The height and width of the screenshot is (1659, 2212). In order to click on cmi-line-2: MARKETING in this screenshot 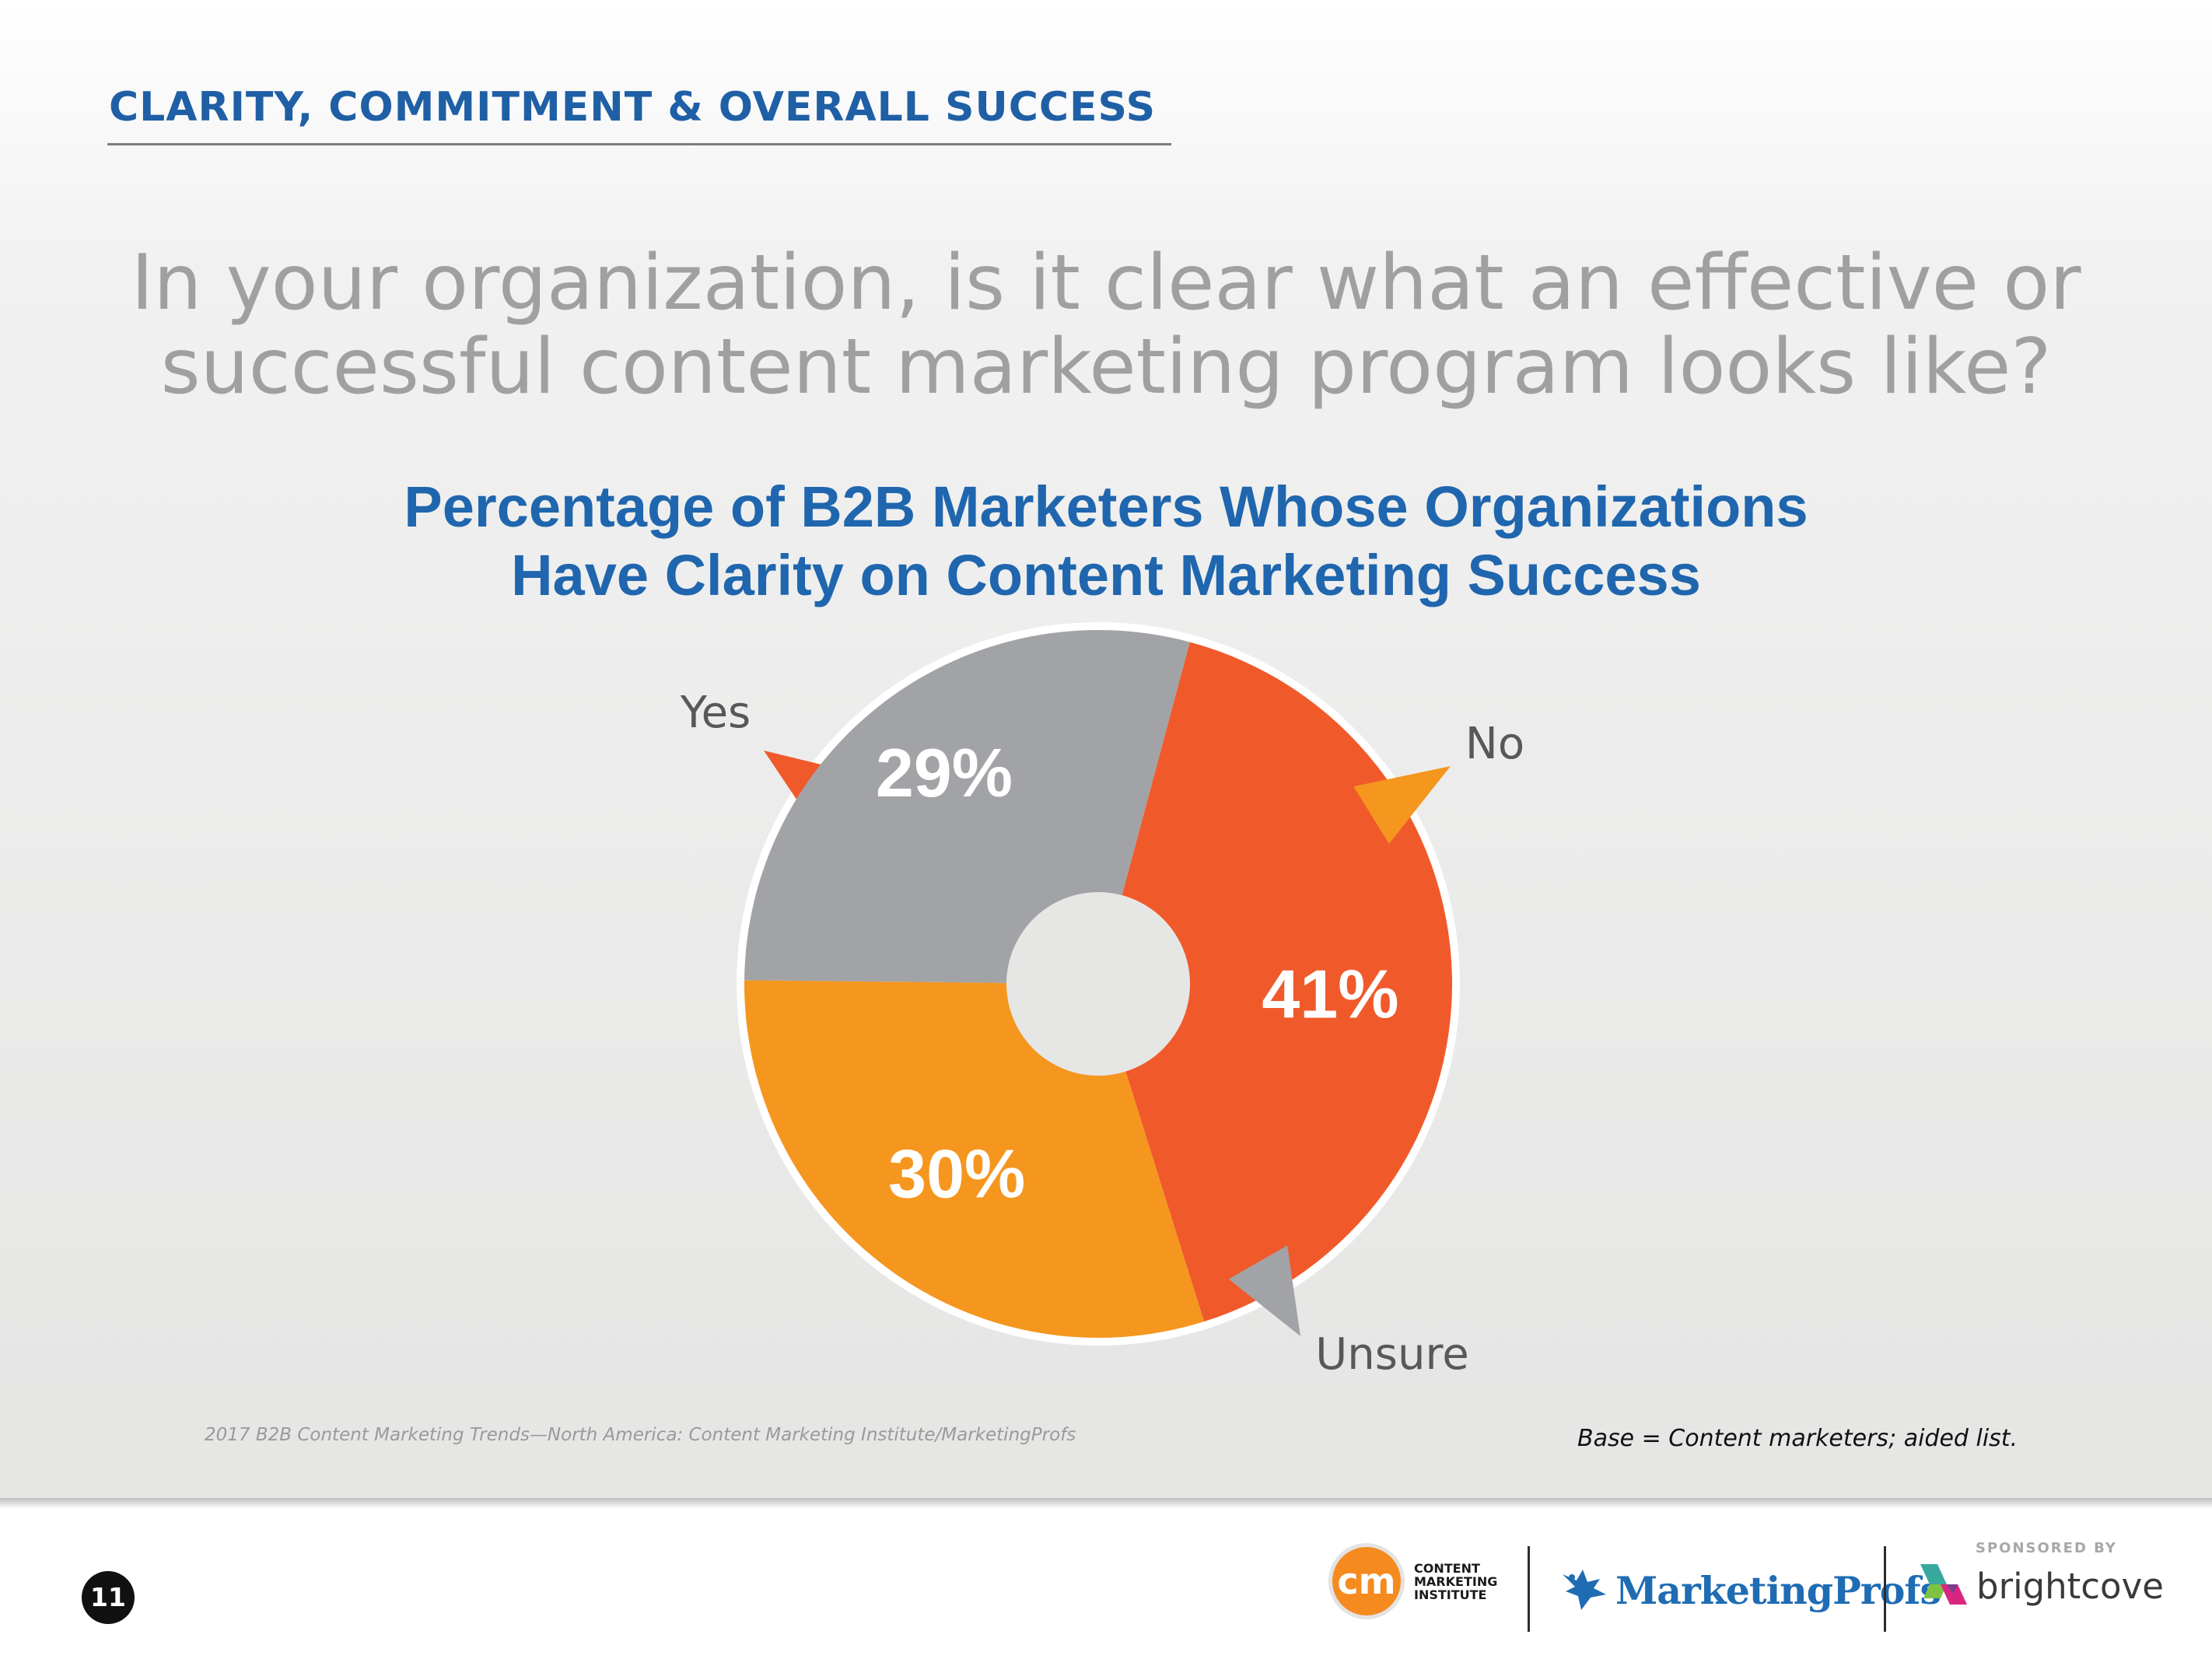, I will do `click(1456, 1582)`.